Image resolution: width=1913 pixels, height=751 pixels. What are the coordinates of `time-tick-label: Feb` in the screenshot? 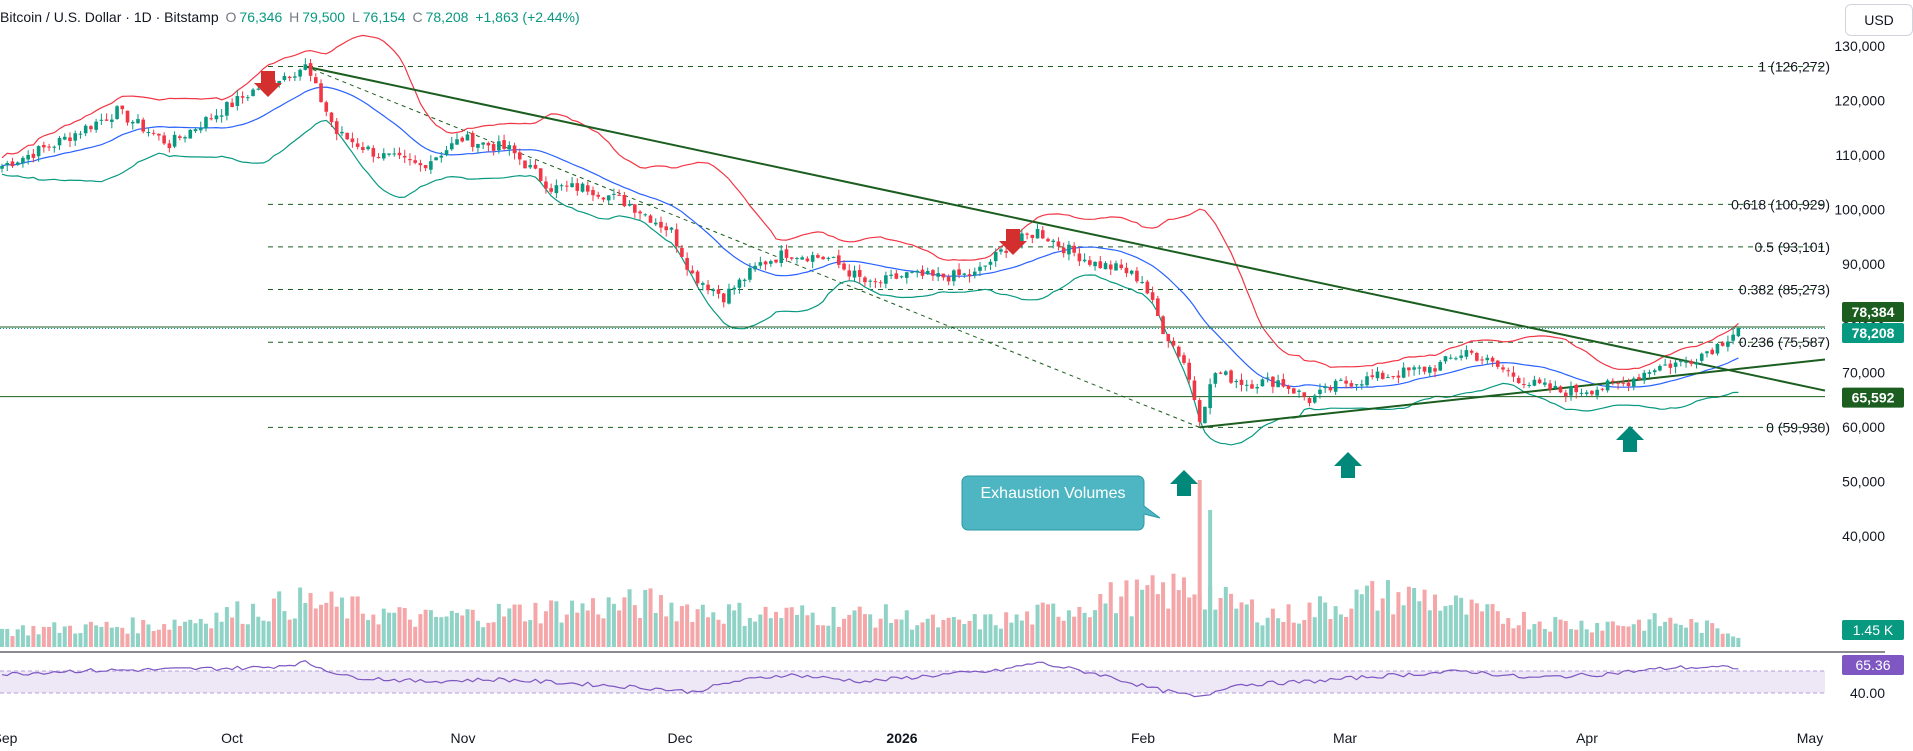 It's located at (1143, 738).